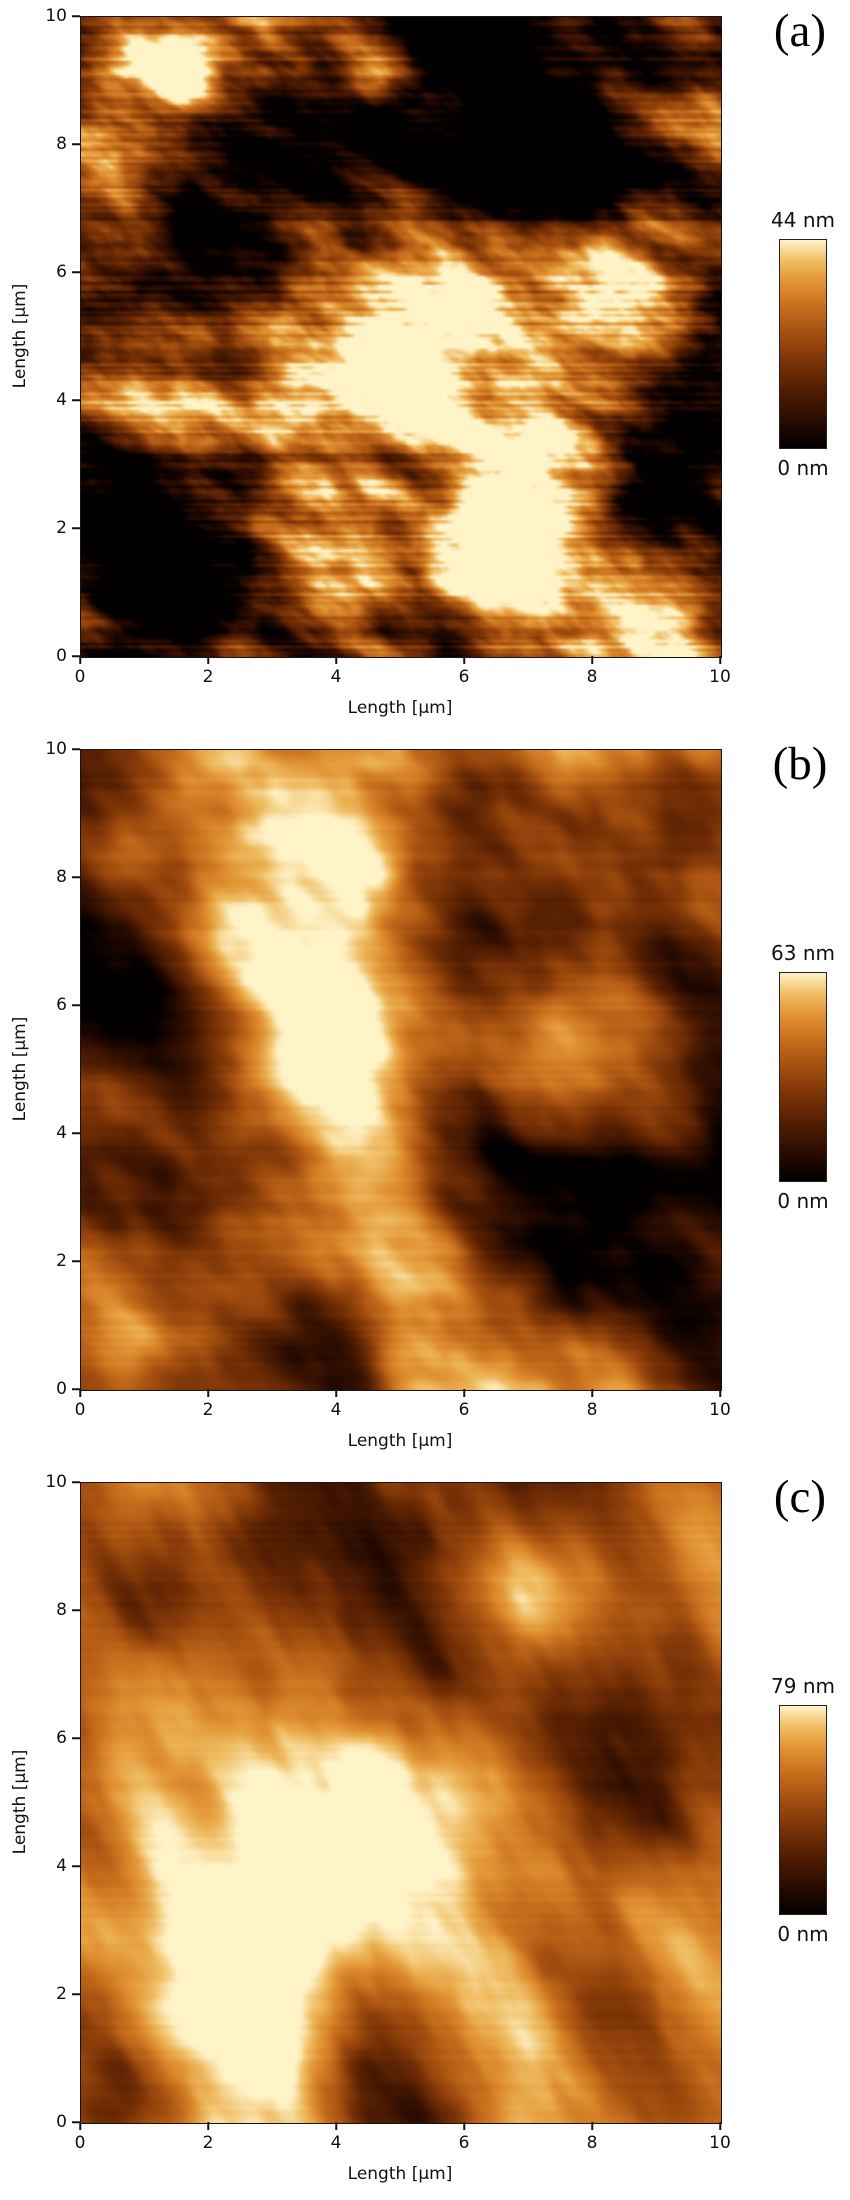  I want to click on colorbar-max-label: 79 nm, so click(803, 1686).